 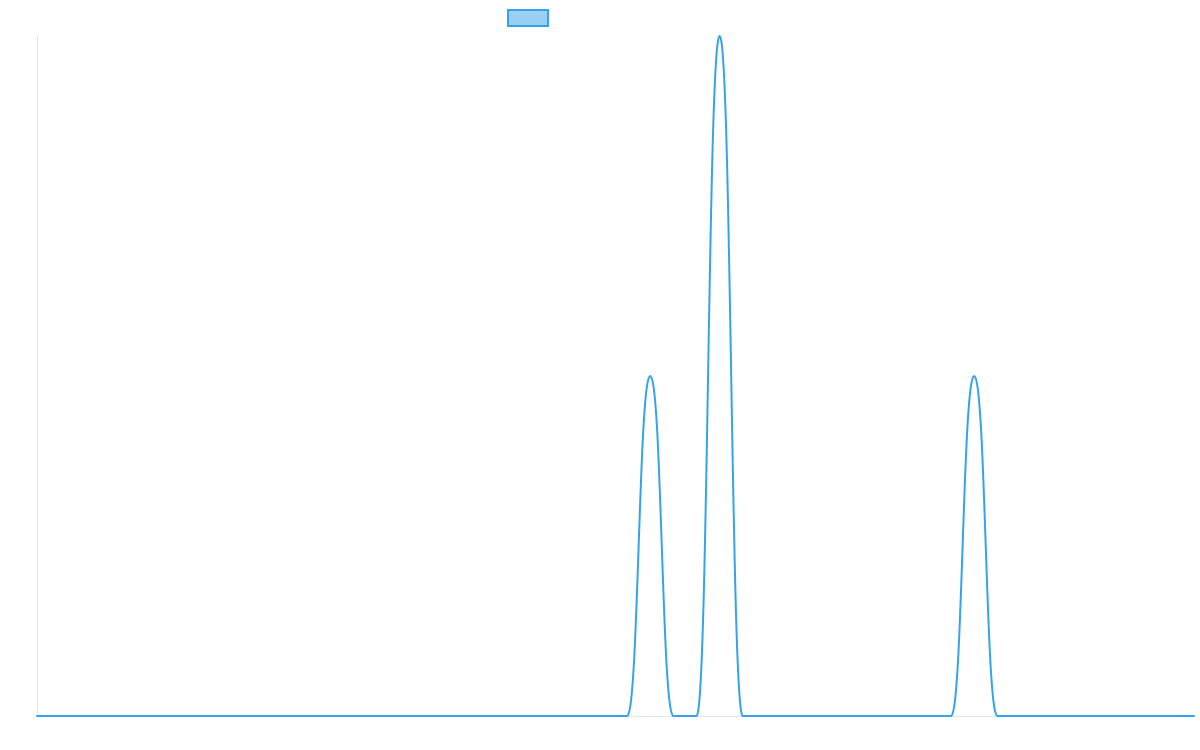 I want to click on legend, so click(x=528, y=18).